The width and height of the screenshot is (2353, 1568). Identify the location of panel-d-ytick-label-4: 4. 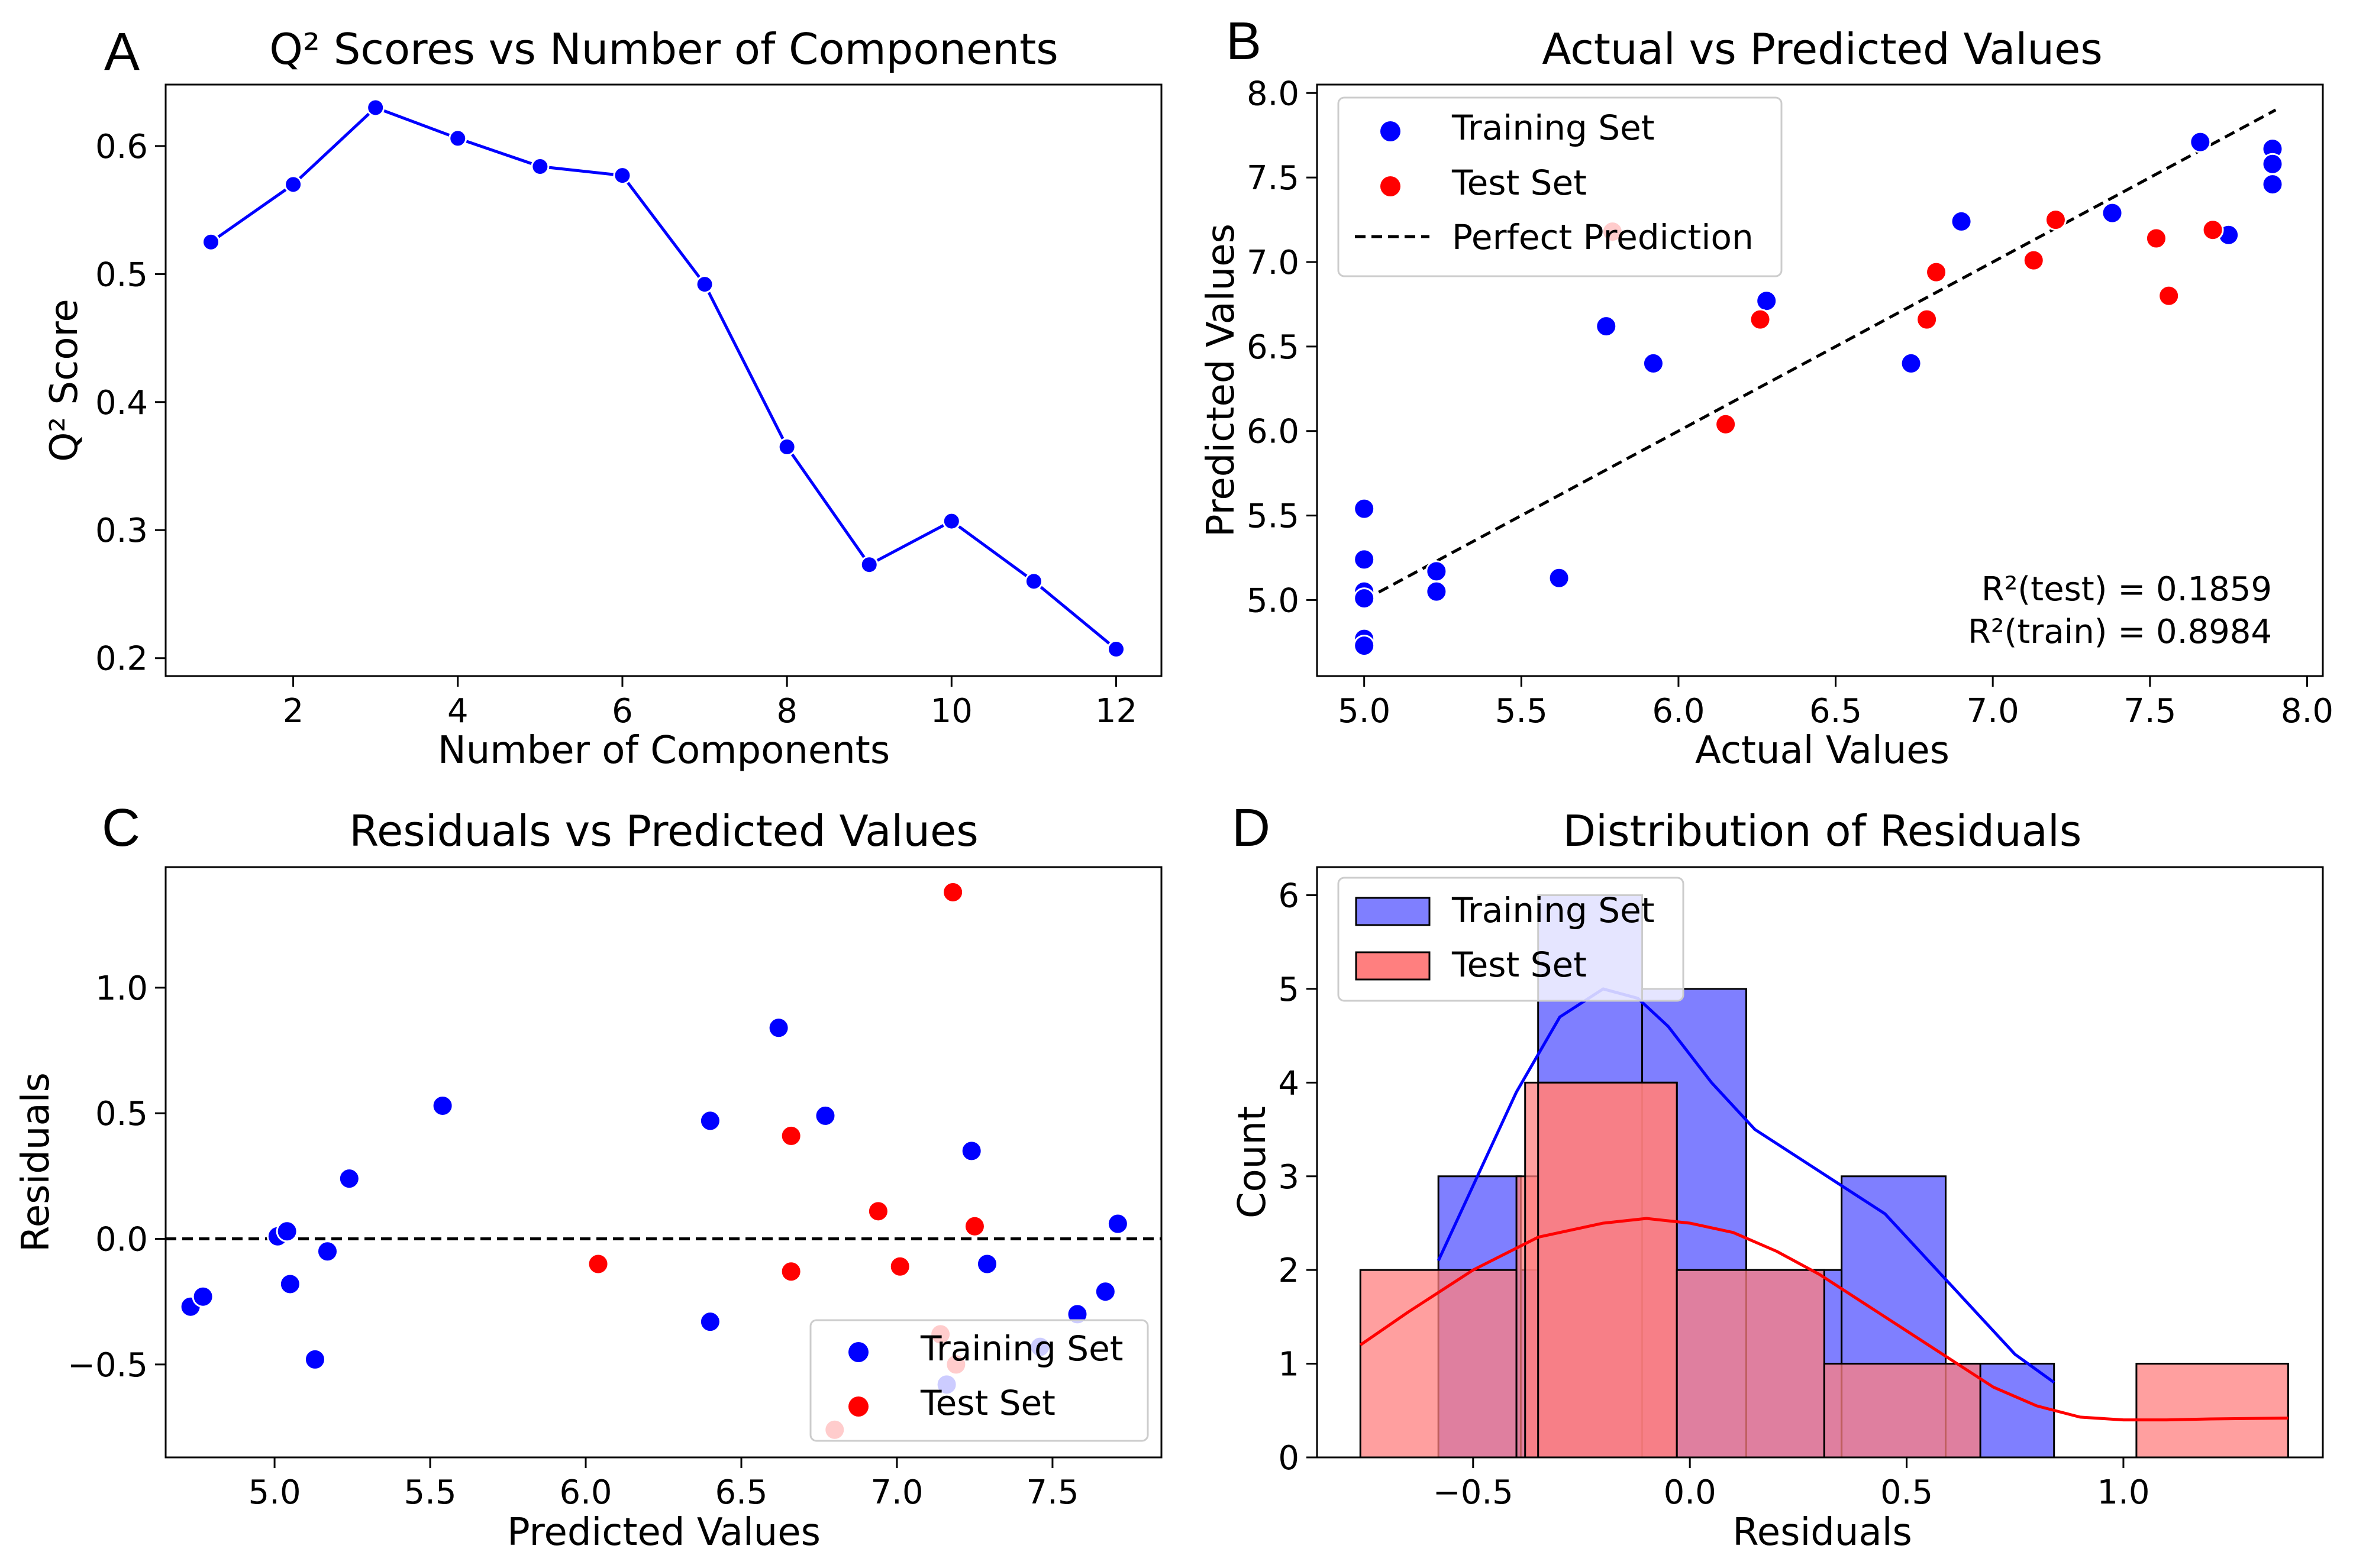
(1288, 1083).